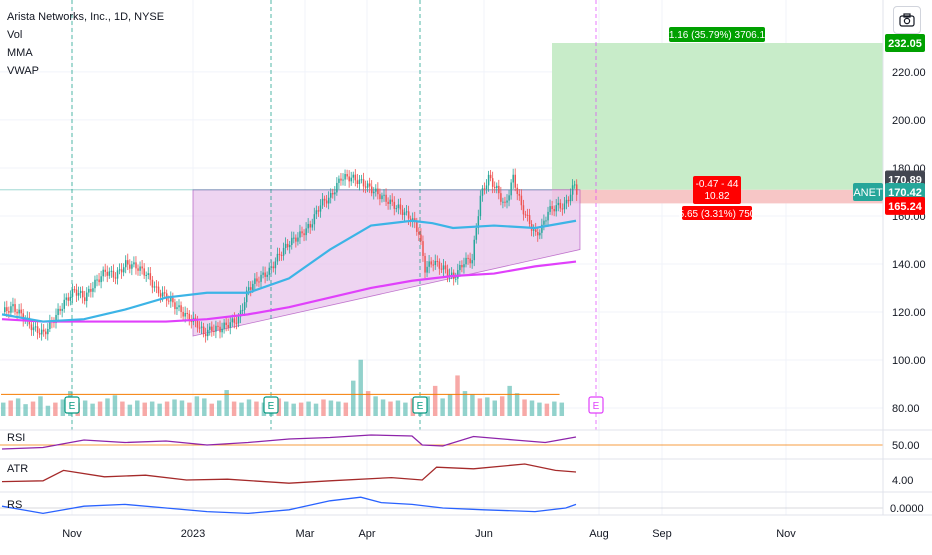  I want to click on camera-icon, so click(907, 20).